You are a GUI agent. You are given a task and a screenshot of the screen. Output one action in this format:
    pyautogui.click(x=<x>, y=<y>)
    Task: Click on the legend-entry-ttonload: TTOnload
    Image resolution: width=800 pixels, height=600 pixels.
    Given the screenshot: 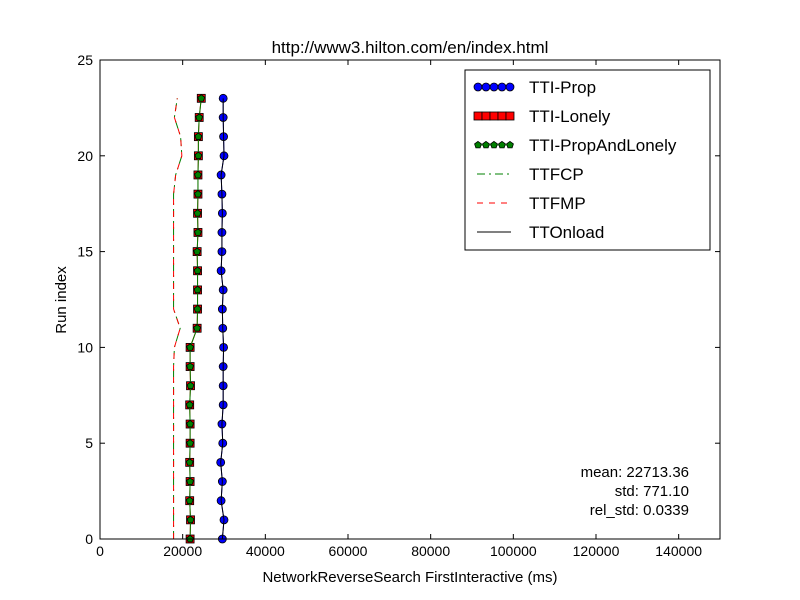 What is the action you would take?
    pyautogui.click(x=540, y=232)
    